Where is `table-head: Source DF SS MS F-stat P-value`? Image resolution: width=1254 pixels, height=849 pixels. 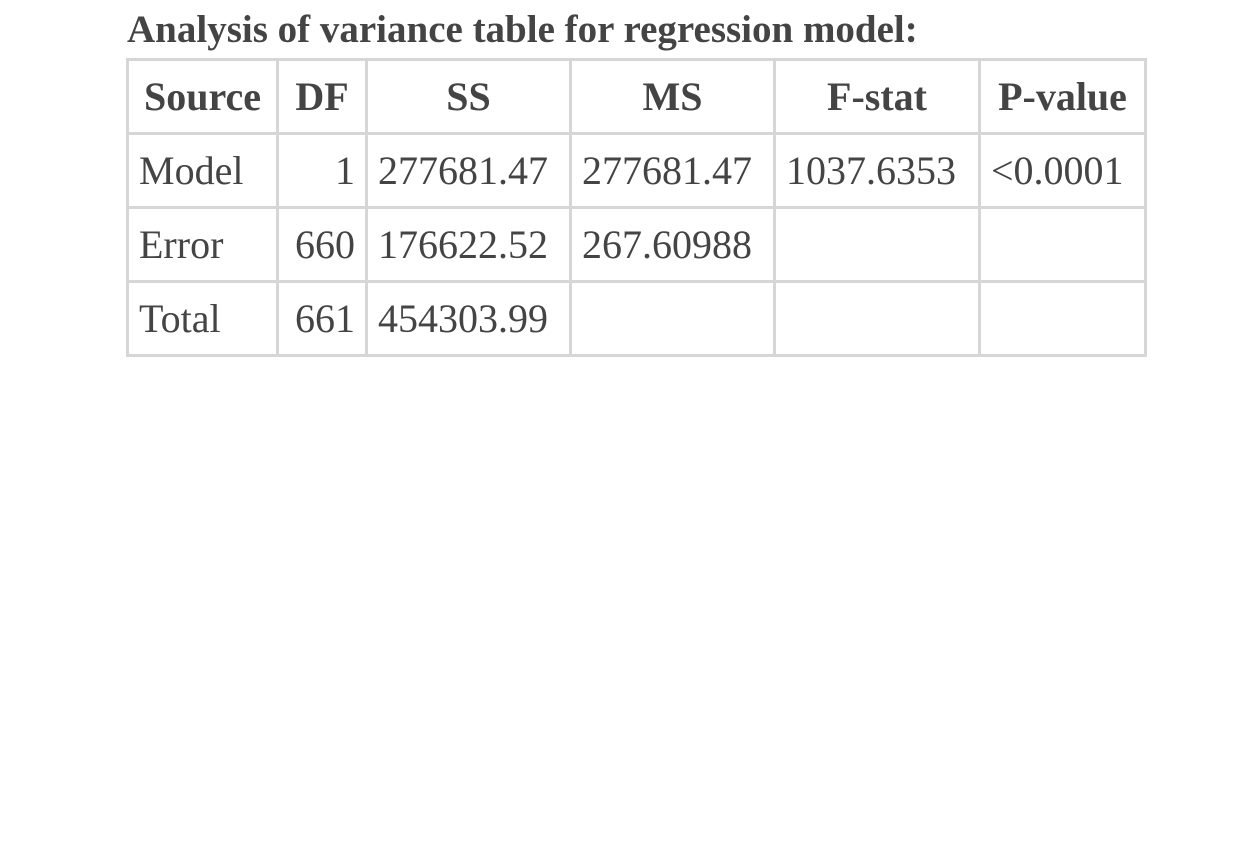
table-head: Source DF SS MS F-stat P-value is located at coordinates (636, 96).